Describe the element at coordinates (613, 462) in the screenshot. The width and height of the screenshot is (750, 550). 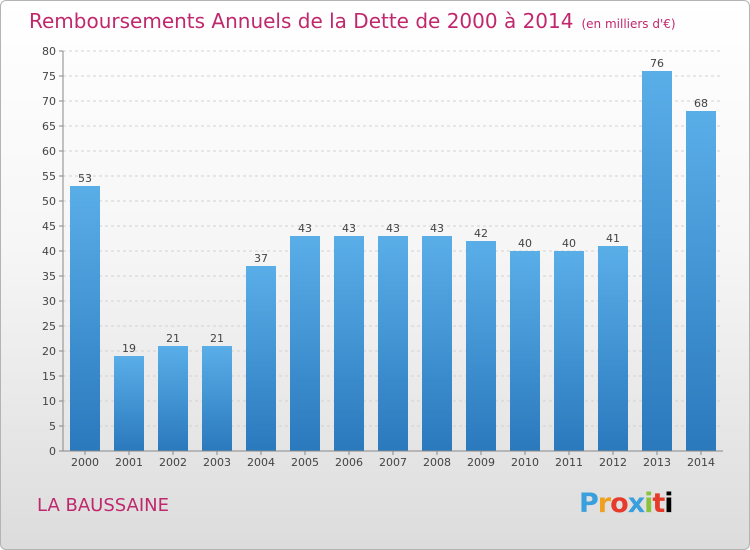
I see `x-tick-label: 2012` at that location.